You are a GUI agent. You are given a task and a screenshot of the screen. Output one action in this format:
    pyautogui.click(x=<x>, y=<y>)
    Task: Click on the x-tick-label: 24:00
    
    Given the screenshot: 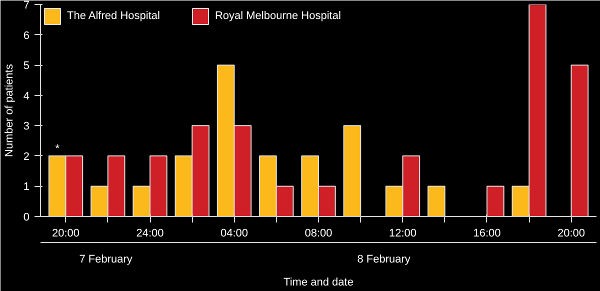 What is the action you would take?
    pyautogui.click(x=150, y=234)
    